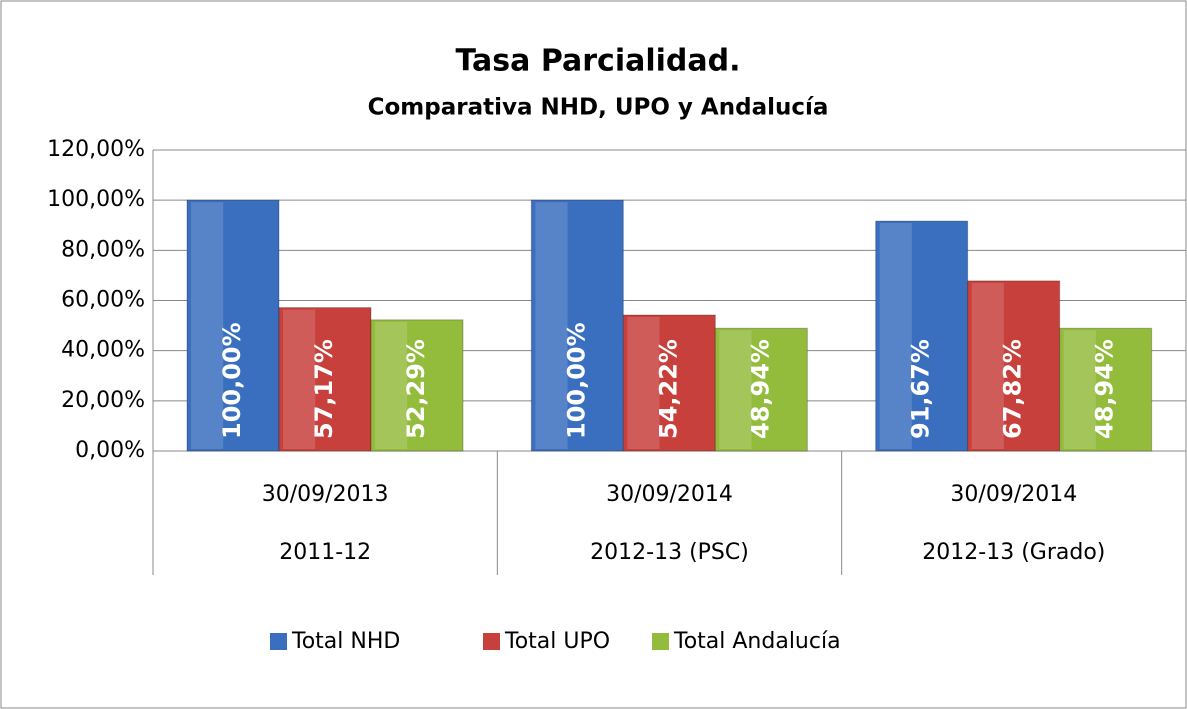 Image resolution: width=1187 pixels, height=709 pixels. Describe the element at coordinates (103, 300) in the screenshot. I see `y-tick-label: 60,00%` at that location.